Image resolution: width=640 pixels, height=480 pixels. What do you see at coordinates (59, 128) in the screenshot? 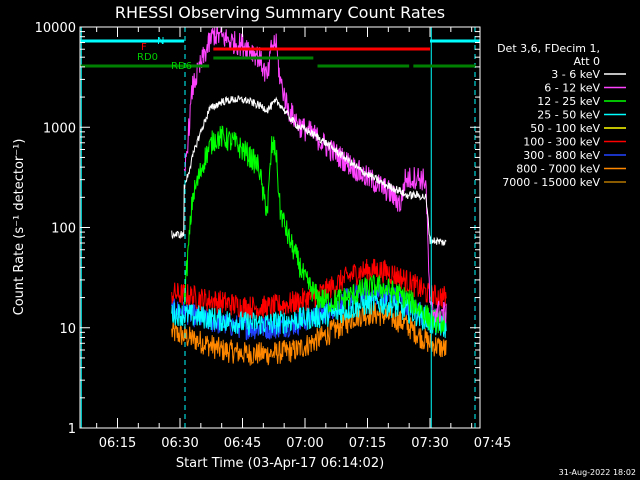
I see `y-tick-label: 1000` at bounding box center [59, 128].